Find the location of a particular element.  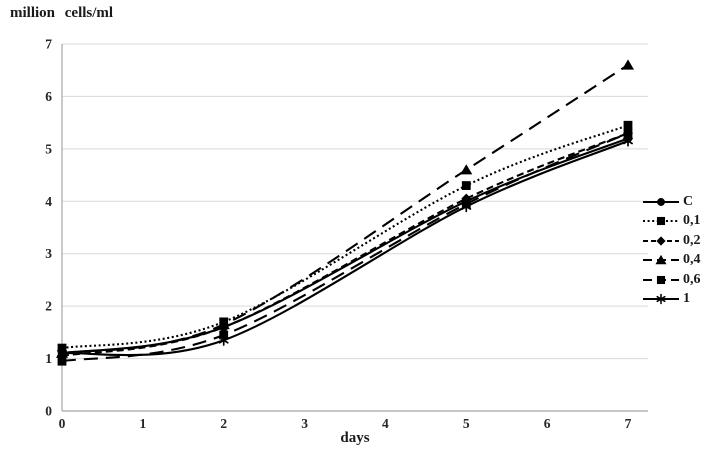

legend-item-1: 1 is located at coordinates (671, 300).